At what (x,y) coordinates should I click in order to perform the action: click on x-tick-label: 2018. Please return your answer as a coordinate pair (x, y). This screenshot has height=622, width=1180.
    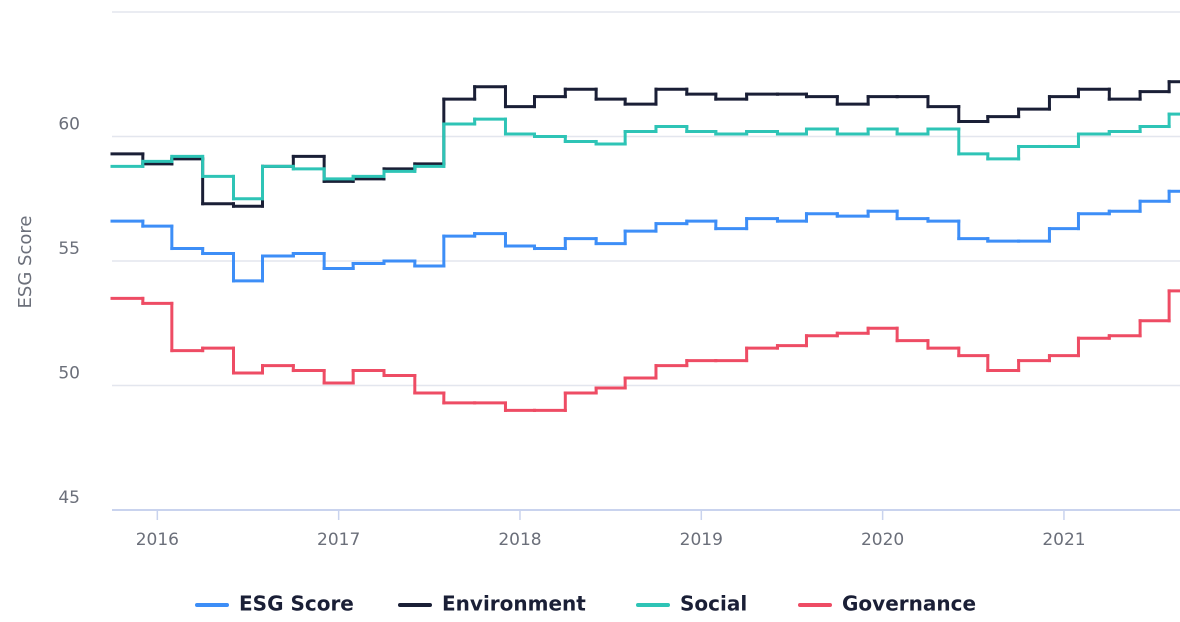
    Looking at the image, I should click on (519, 540).